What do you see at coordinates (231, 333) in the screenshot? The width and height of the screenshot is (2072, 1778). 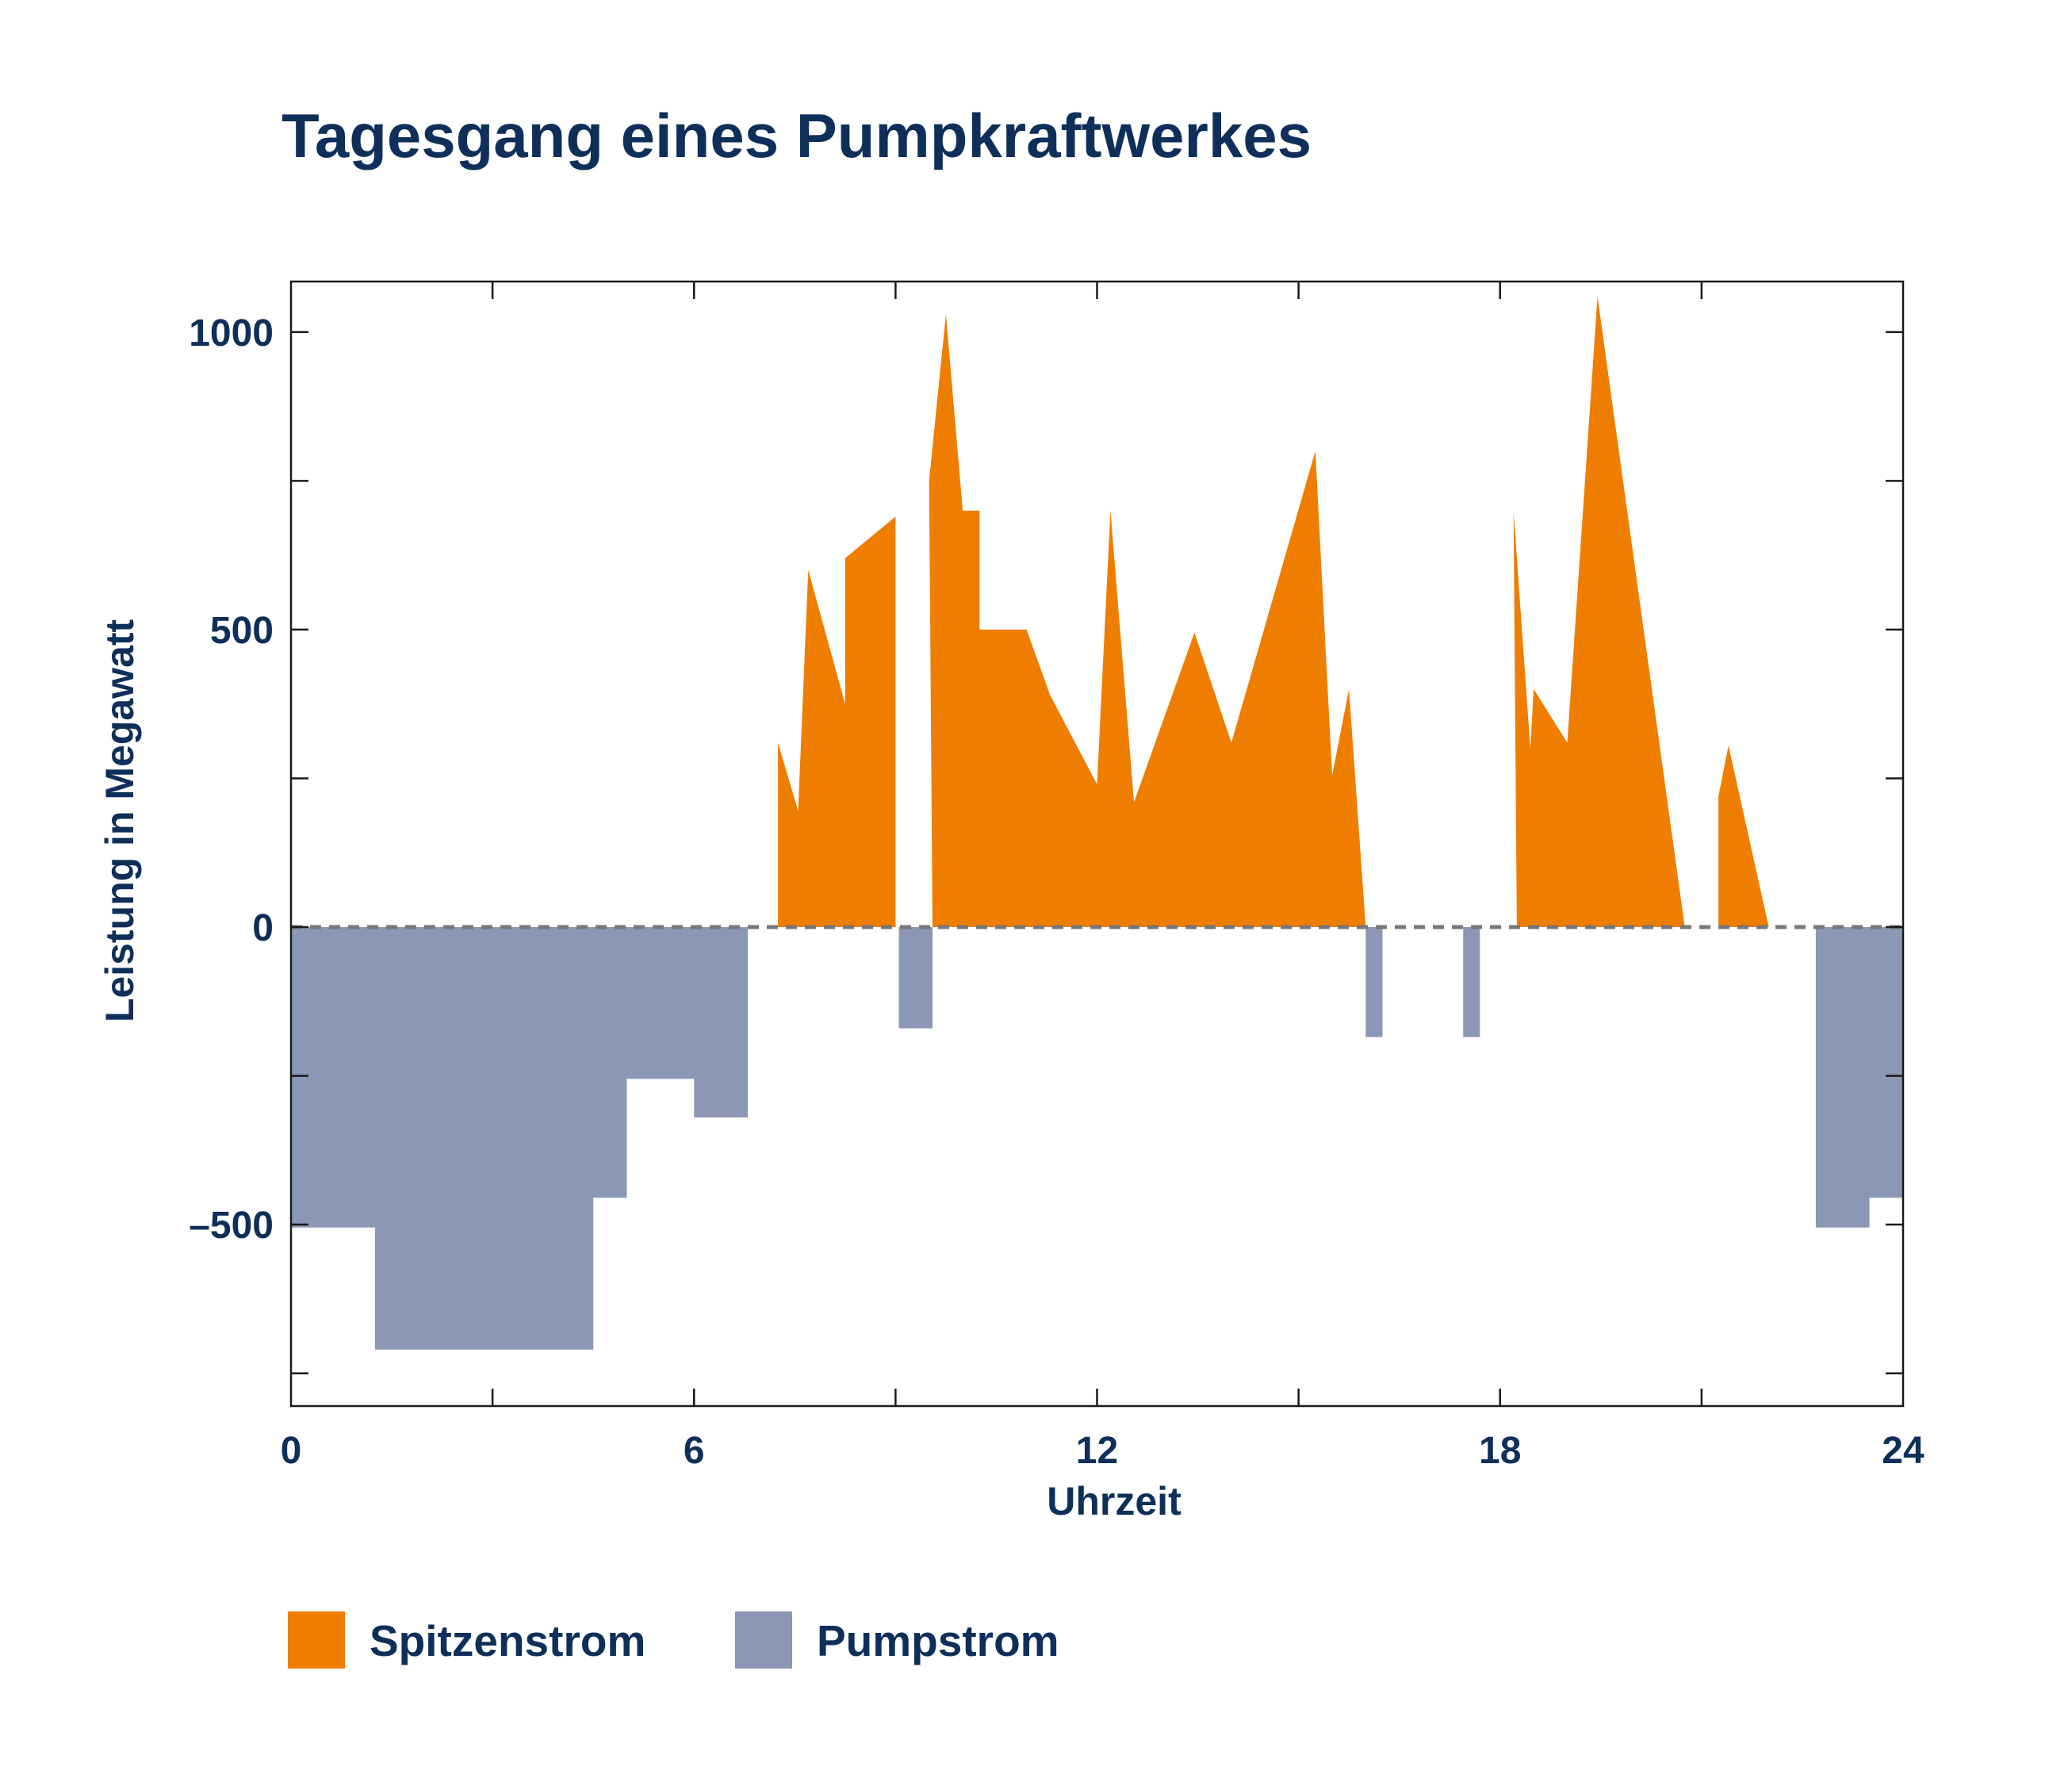 I see `y-tick-label: 1000` at bounding box center [231, 333].